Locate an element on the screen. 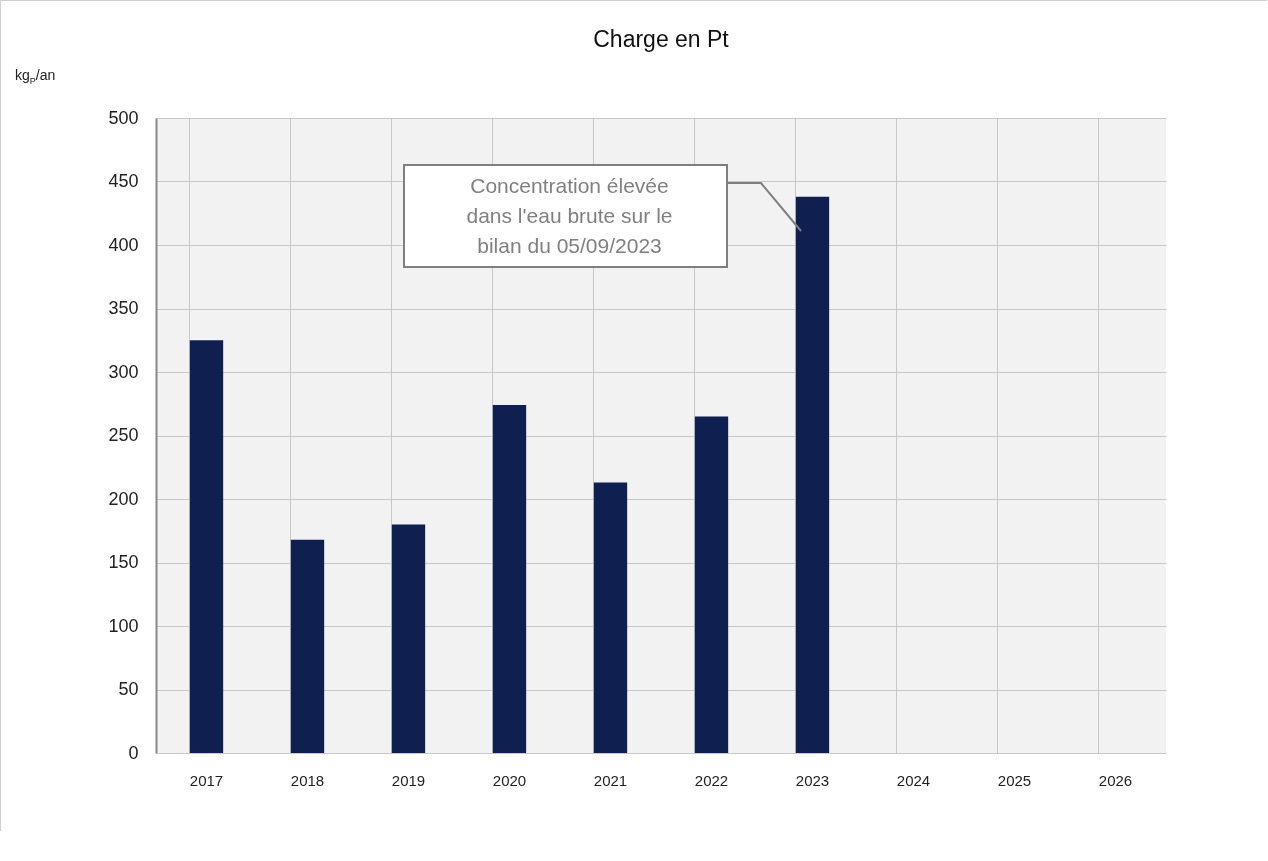 The height and width of the screenshot is (861, 1268). x-tick-label: 2026 is located at coordinates (1115, 780).